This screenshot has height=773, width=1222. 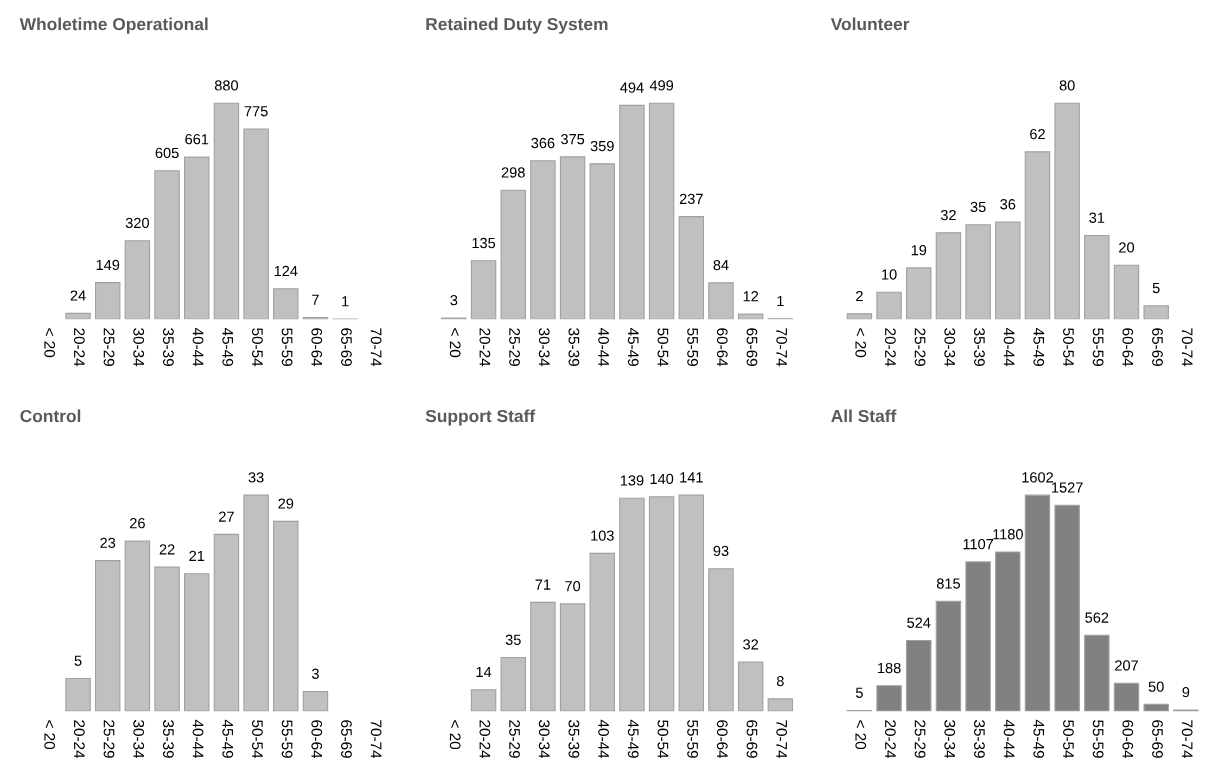 I want to click on data-label: 320, so click(x=137, y=223).